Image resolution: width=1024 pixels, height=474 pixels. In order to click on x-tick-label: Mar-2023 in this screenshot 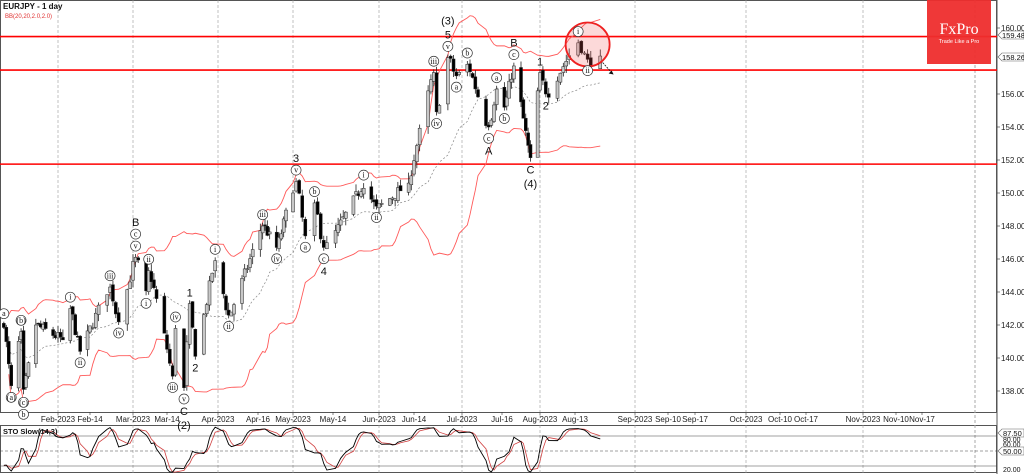, I will do `click(133, 419)`.